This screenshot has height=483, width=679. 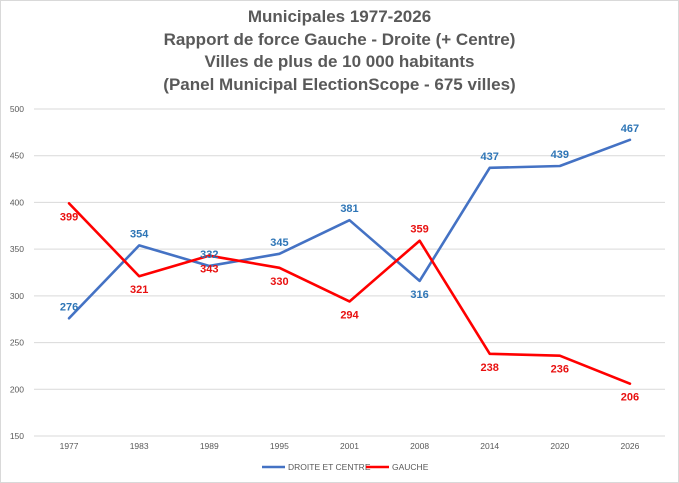 I want to click on x-axis-ticks: 1977 1983 1989 1995 2001 2008 2014 2020 2026, so click(x=350, y=446).